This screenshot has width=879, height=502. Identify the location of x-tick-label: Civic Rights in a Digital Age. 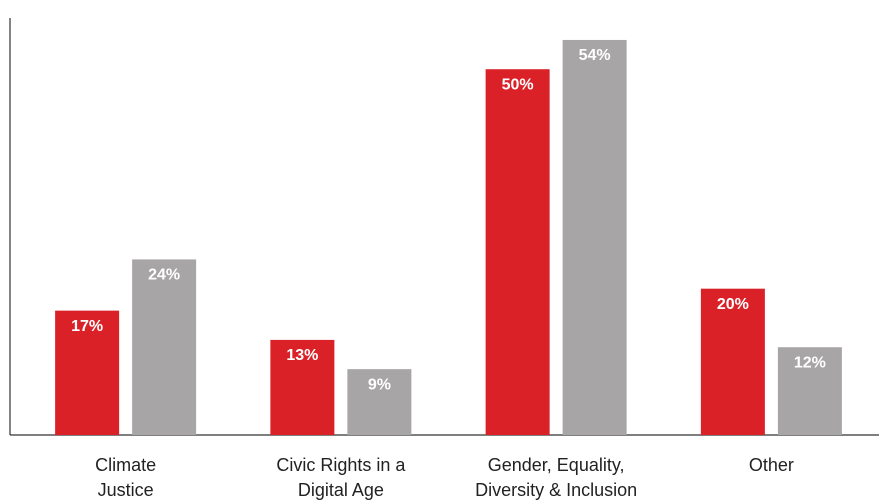
(341, 477).